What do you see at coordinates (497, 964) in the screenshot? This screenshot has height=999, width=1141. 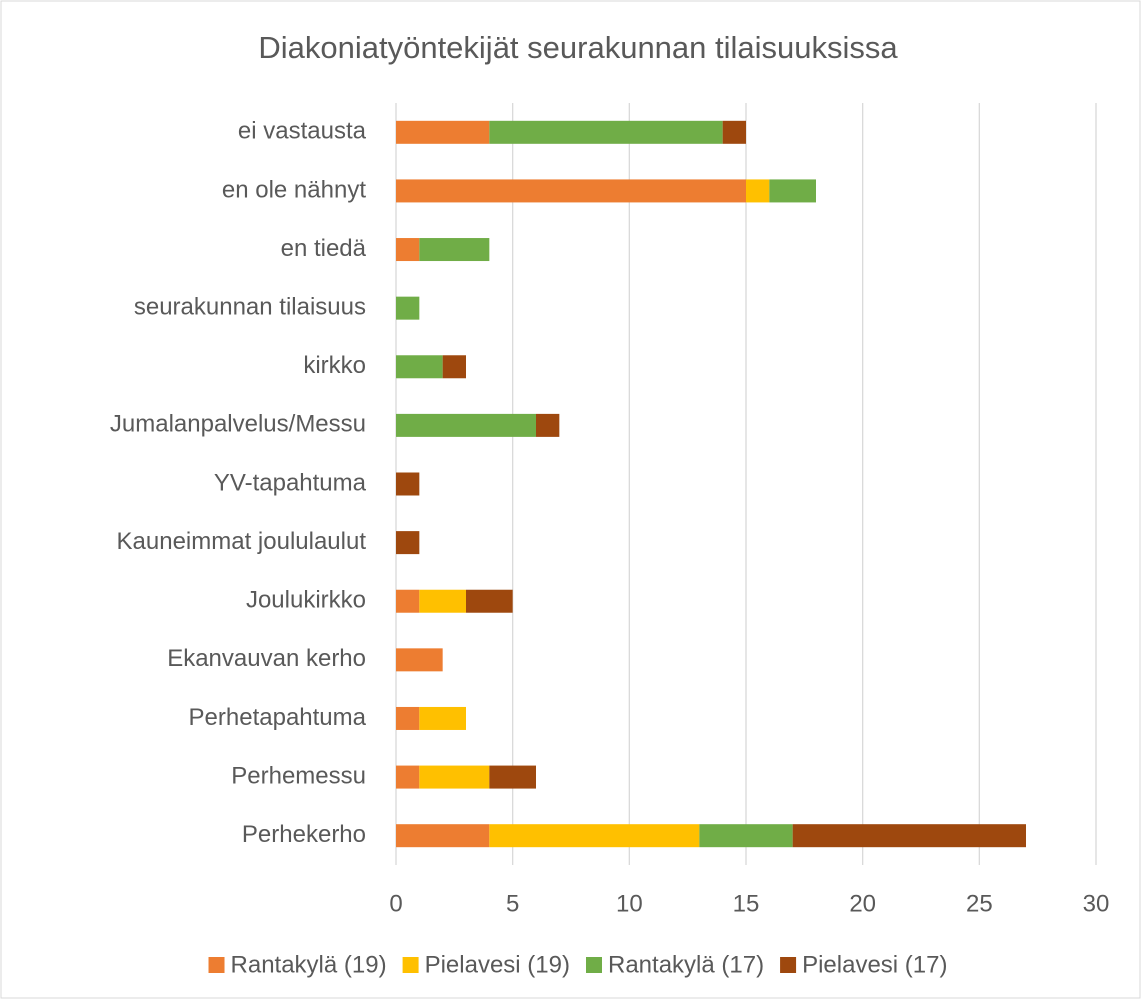 I see `legend-label: Pielavesi (19)` at bounding box center [497, 964].